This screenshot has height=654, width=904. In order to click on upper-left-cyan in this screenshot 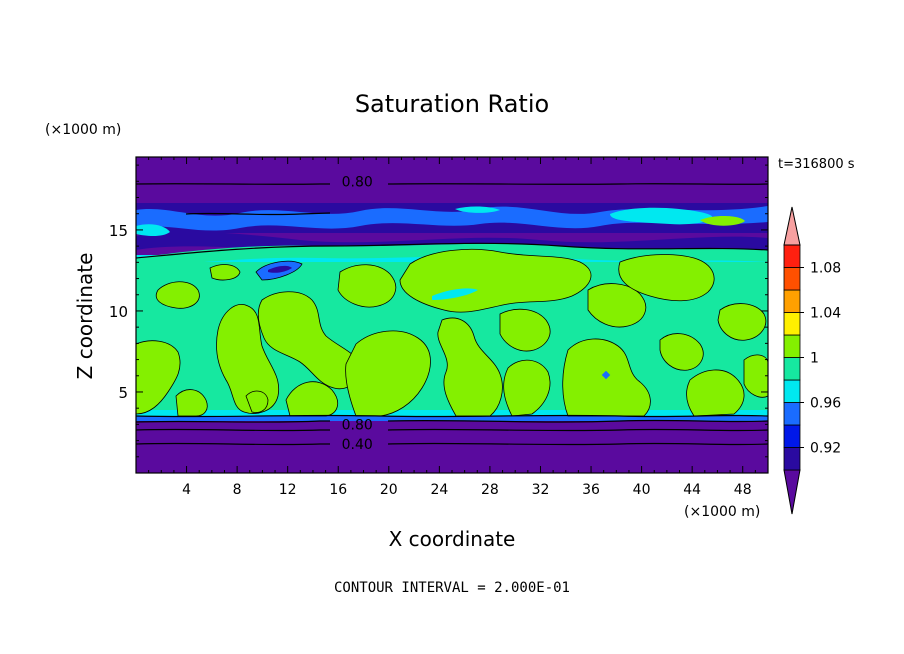, I will do `click(153, 230)`.